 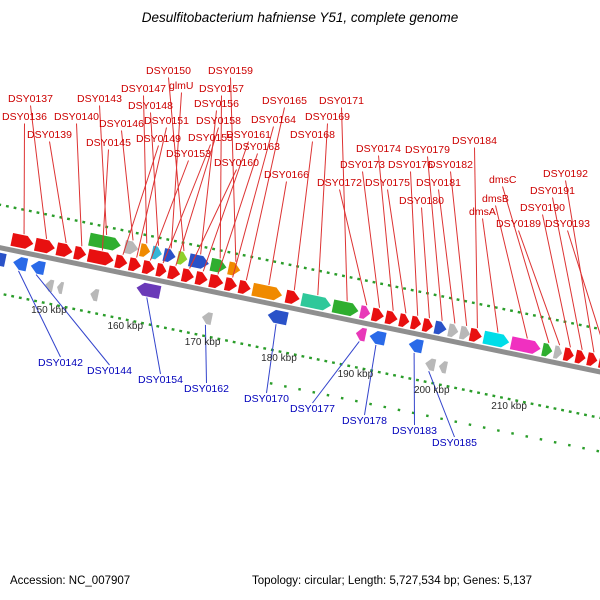 I want to click on gene-label-DSY0149: DSY0149, so click(x=158, y=139).